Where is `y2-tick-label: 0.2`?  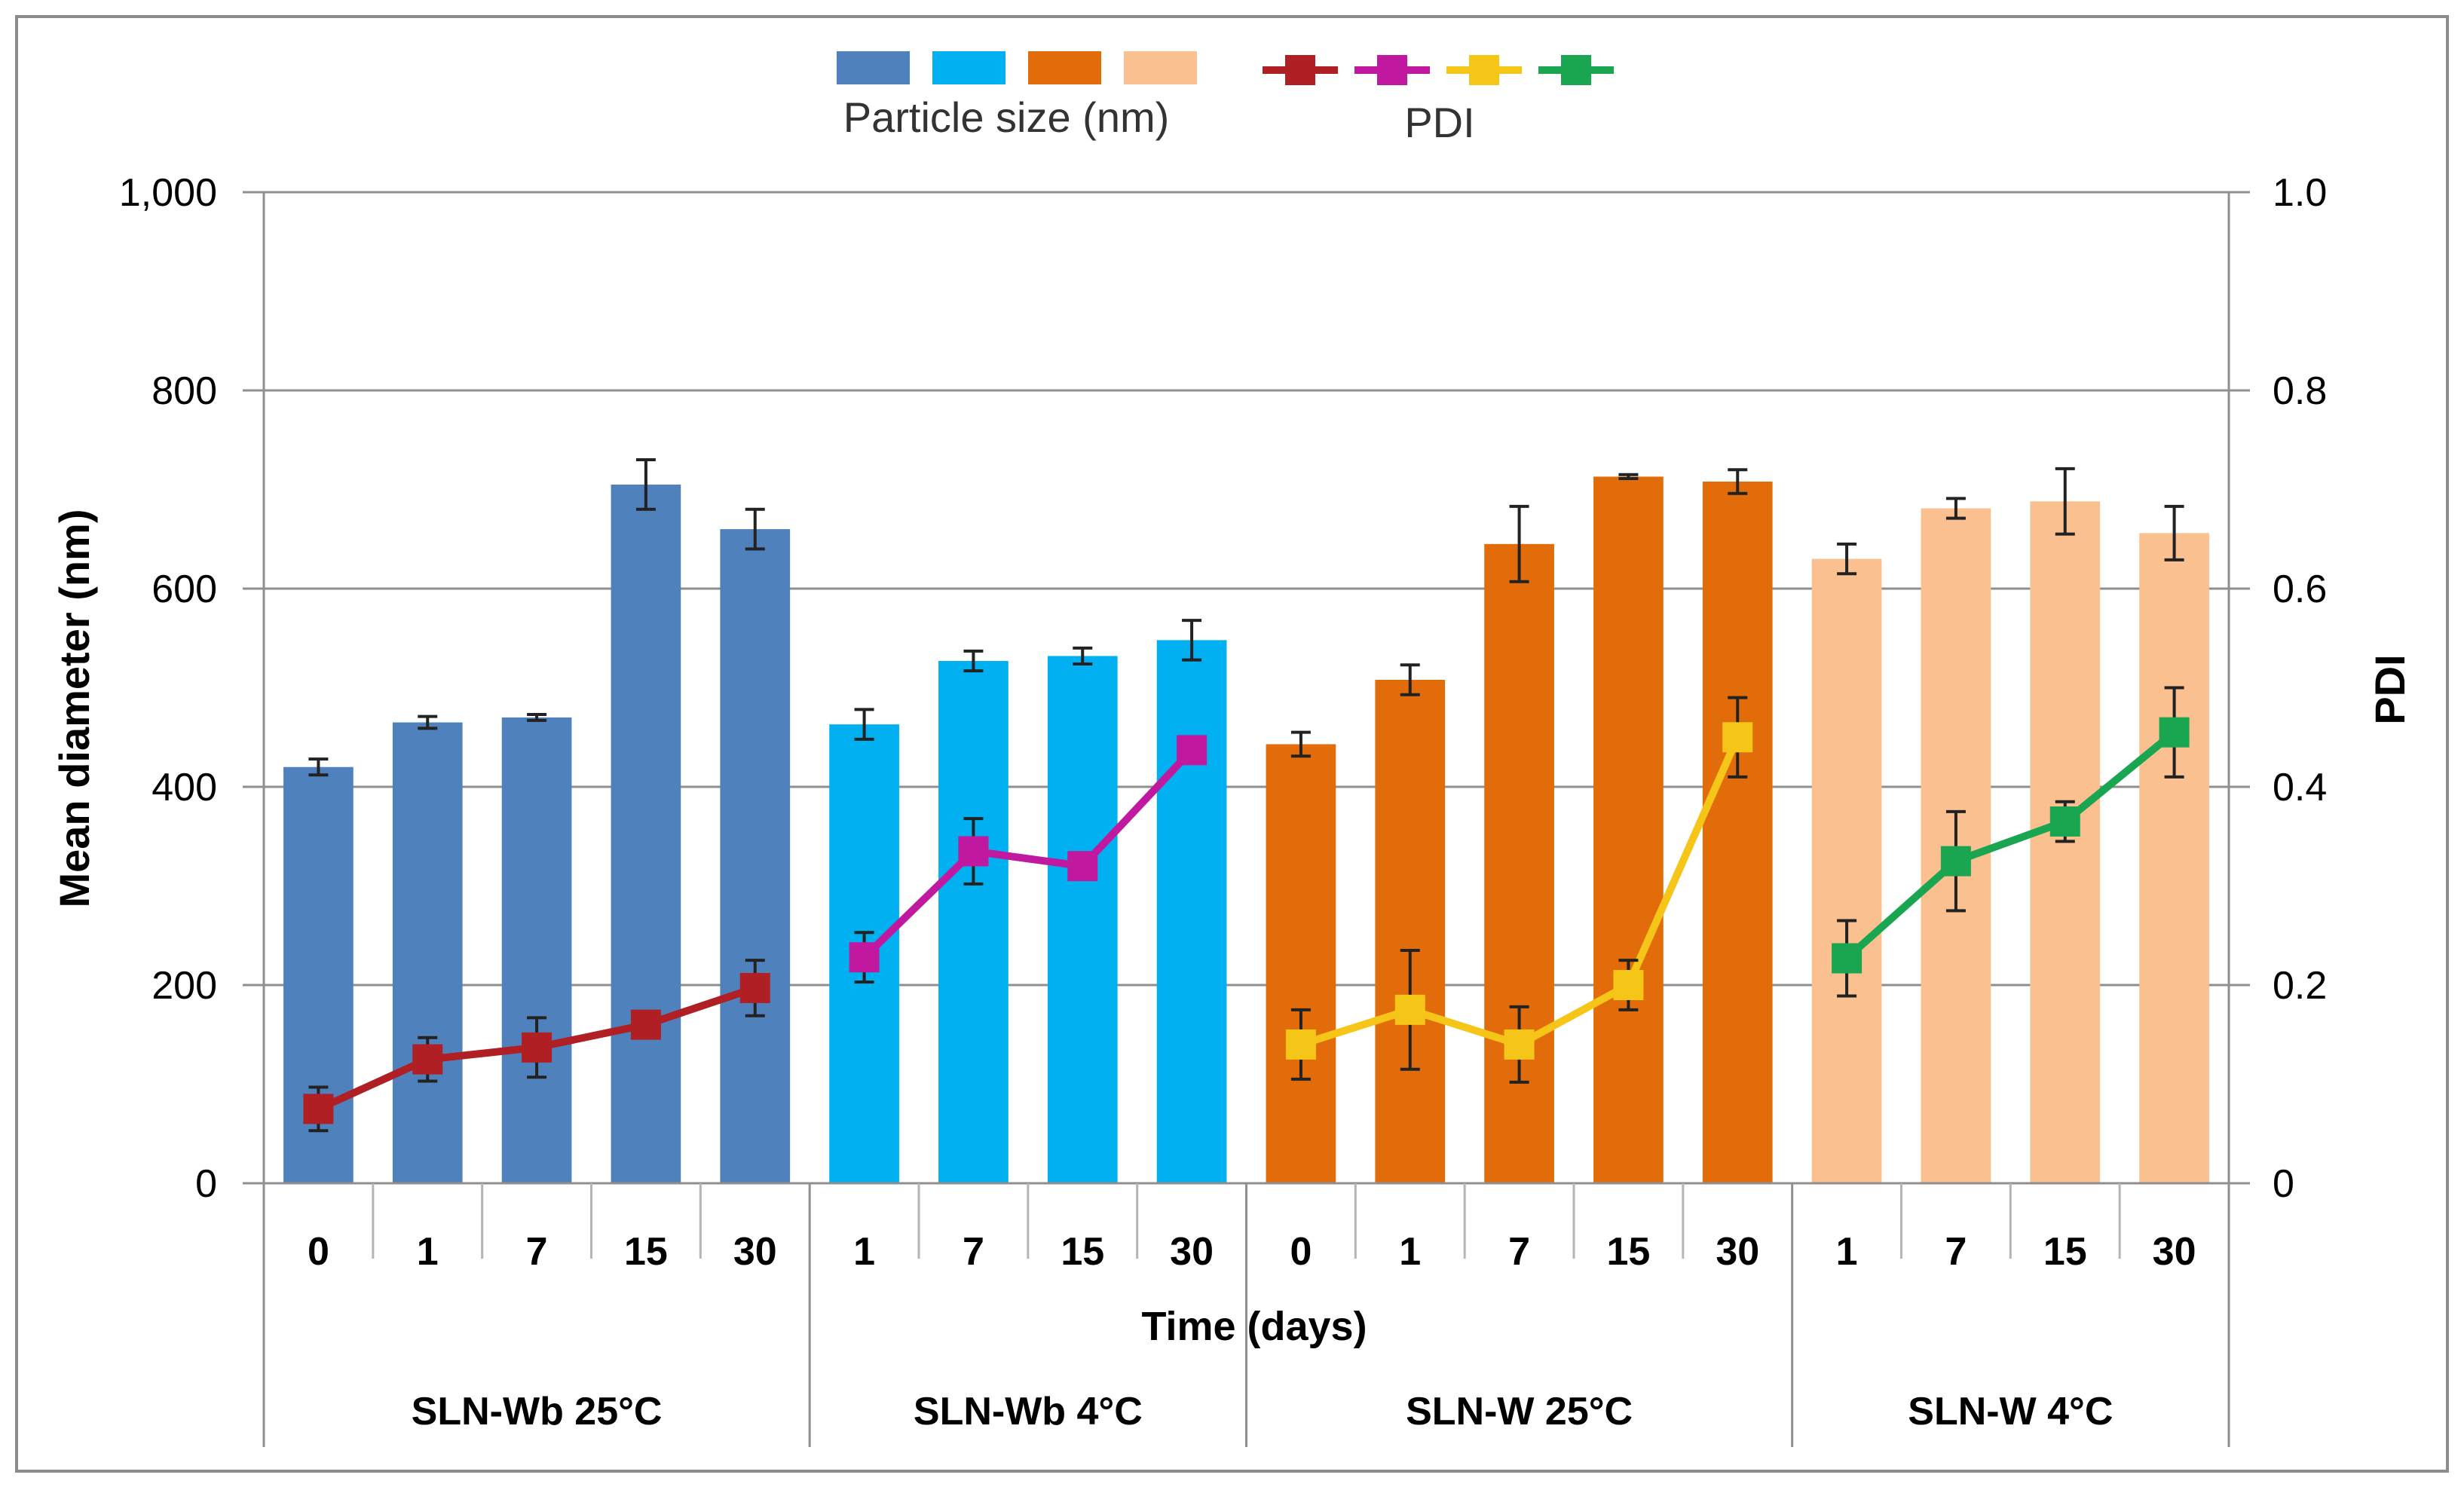 y2-tick-label: 0.2 is located at coordinates (2300, 986).